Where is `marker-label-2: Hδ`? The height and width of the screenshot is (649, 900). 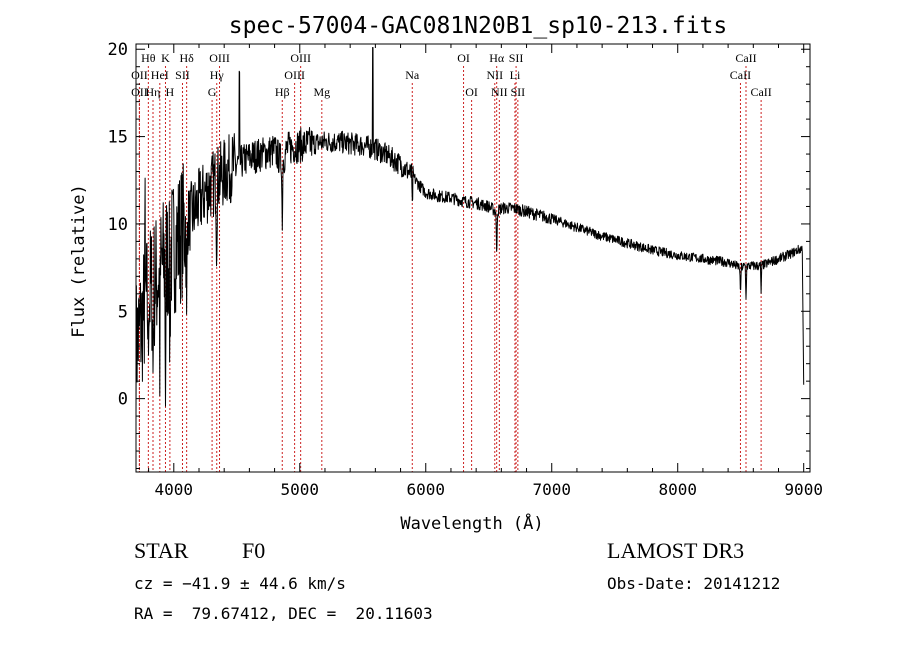 marker-label-2: Hδ is located at coordinates (186, 58).